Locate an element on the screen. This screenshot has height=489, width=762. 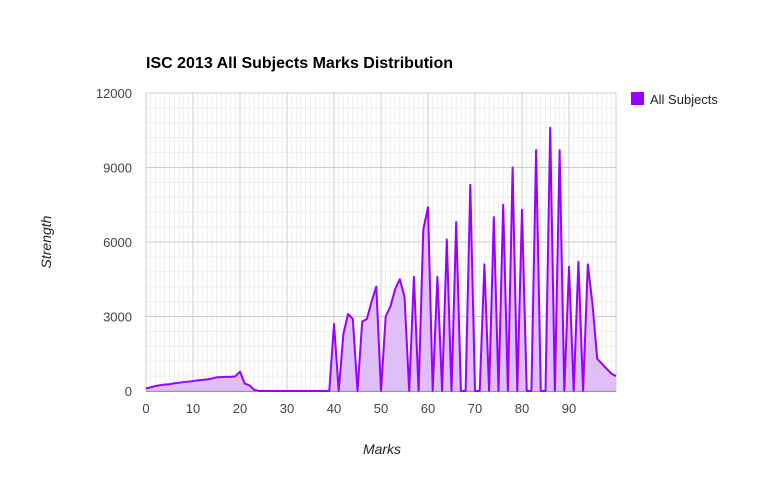
legend-swatch is located at coordinates (637, 98).